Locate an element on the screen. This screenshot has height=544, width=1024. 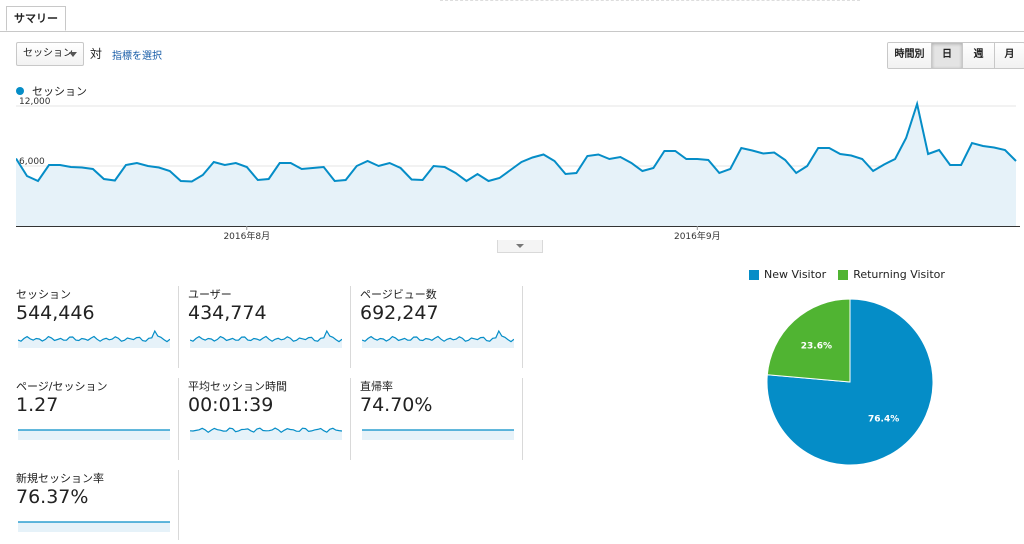
metric-value: 544,446 is located at coordinates (55, 313).